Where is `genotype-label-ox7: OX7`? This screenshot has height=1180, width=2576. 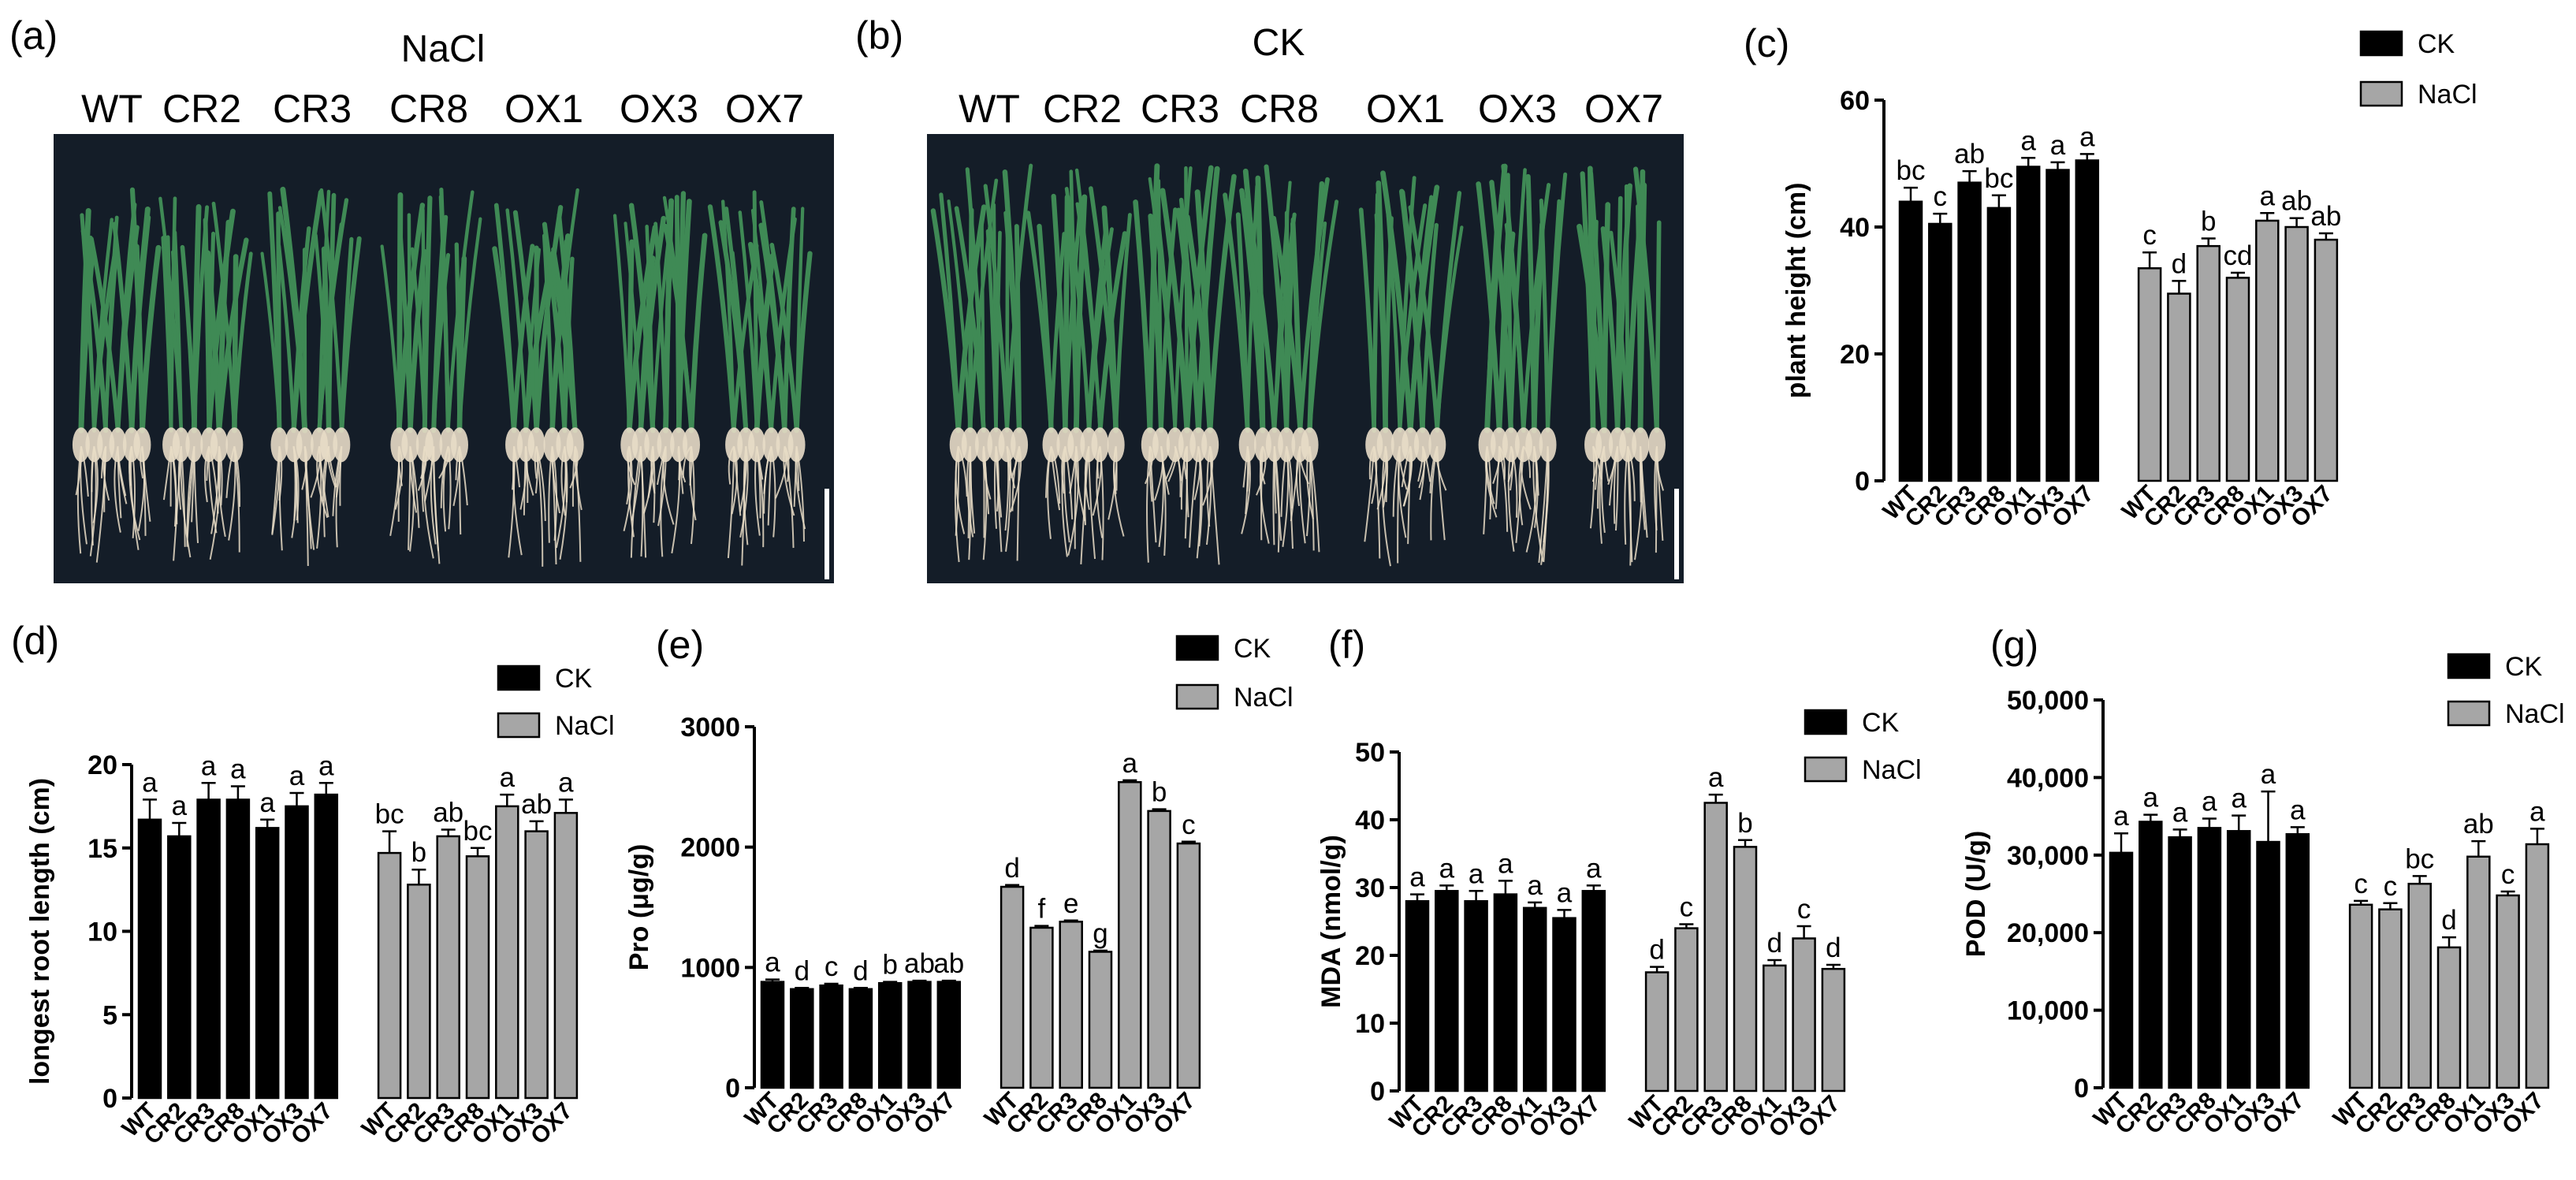
genotype-label-ox7: OX7 is located at coordinates (764, 109).